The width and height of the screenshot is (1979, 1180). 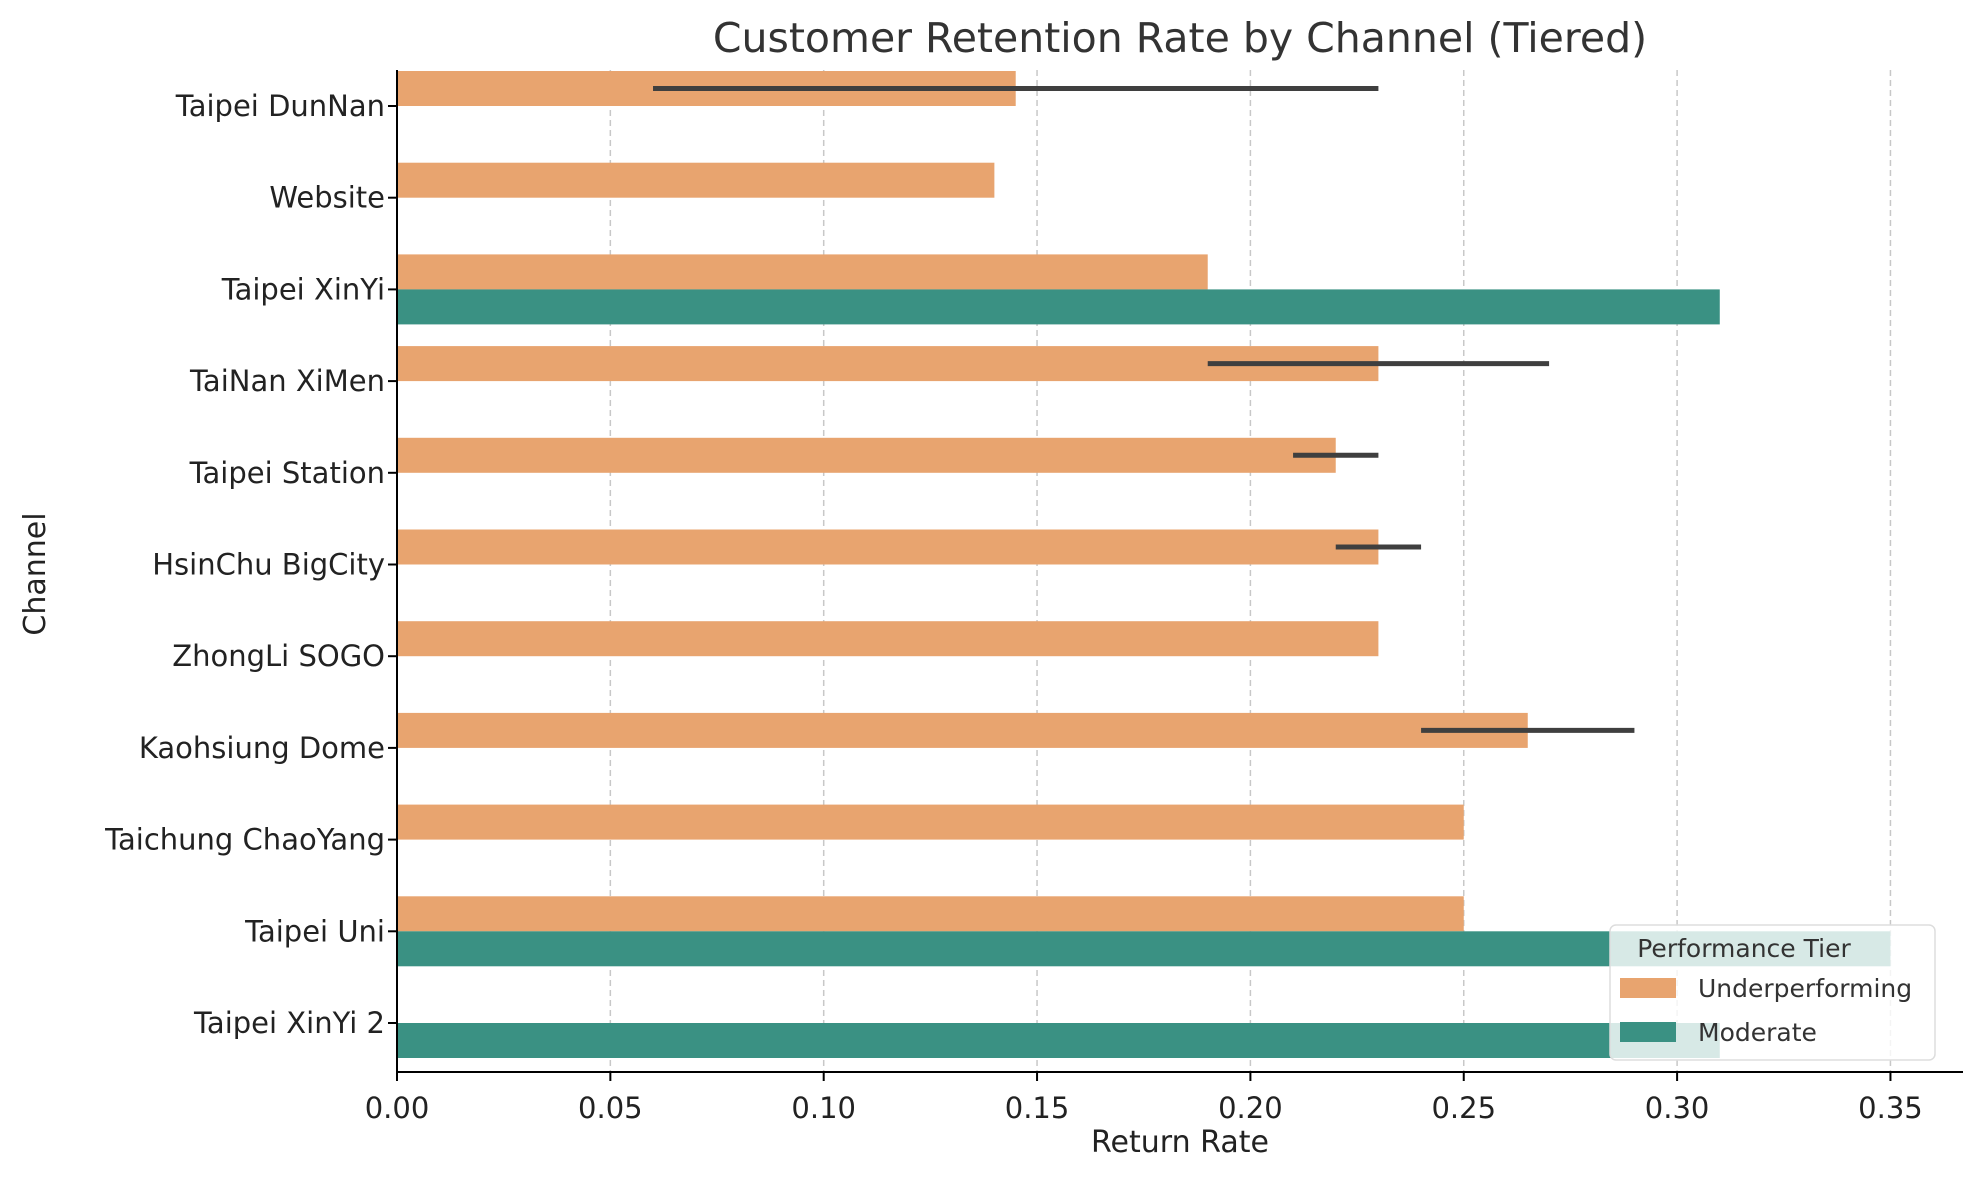 I want to click on x-tick-label: 0.15, so click(x=1037, y=1108).